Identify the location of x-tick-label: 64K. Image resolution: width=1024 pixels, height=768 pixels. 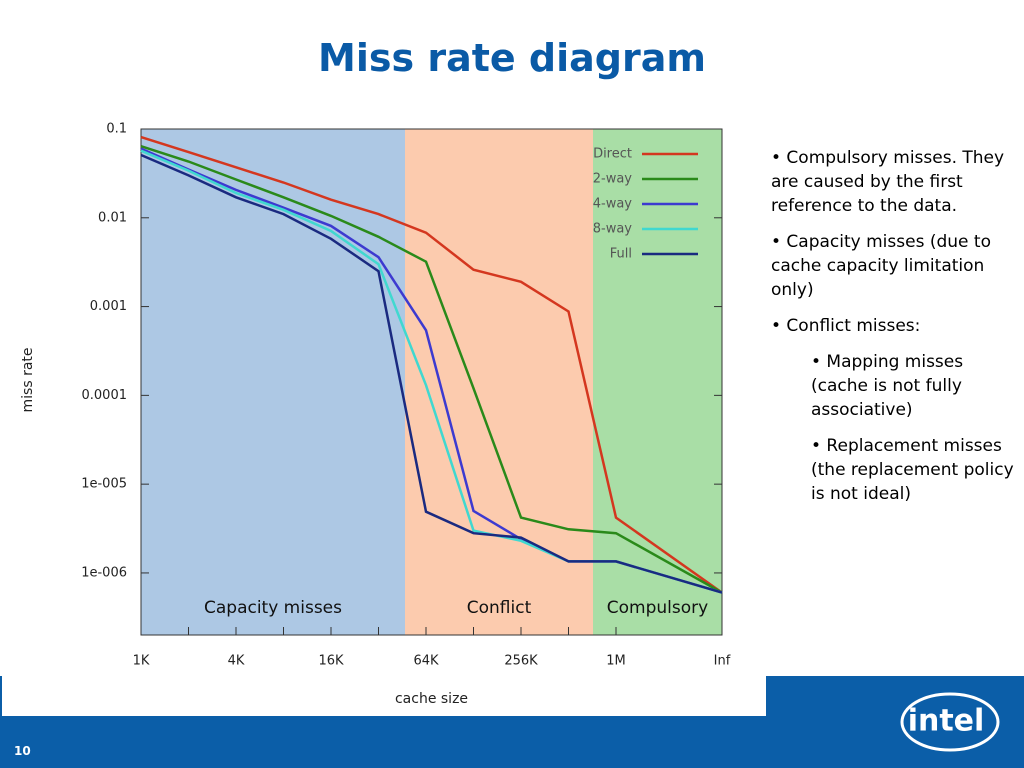
(426, 661).